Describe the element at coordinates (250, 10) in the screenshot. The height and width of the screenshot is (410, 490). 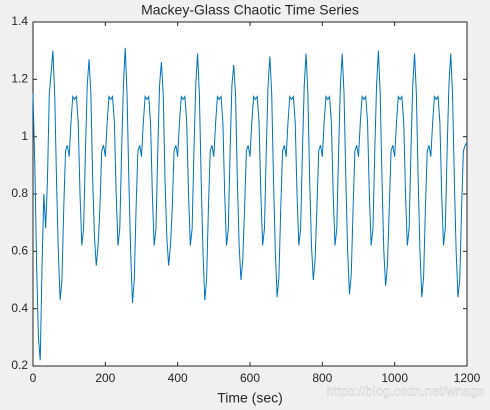
I see `chart-title: Mackey-Glass Chaotic Time Series` at that location.